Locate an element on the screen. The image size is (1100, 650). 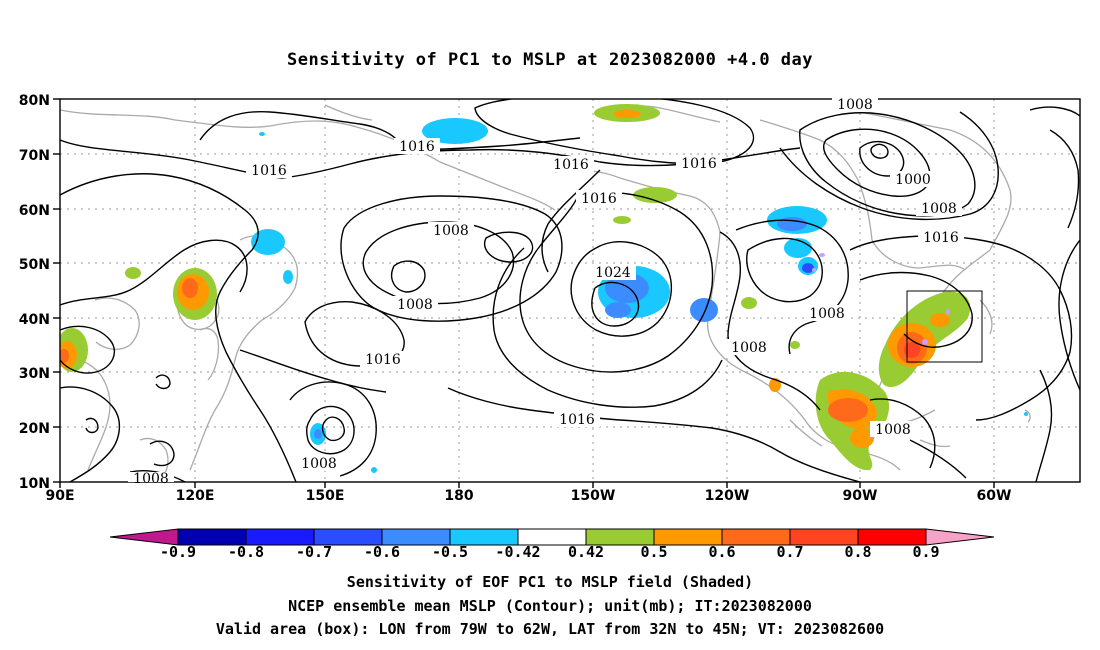
colorbar-tick: -0.9 is located at coordinates (178, 552).